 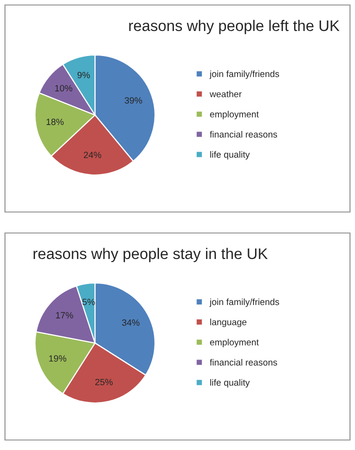 I want to click on data-label: 24%, so click(x=93, y=155).